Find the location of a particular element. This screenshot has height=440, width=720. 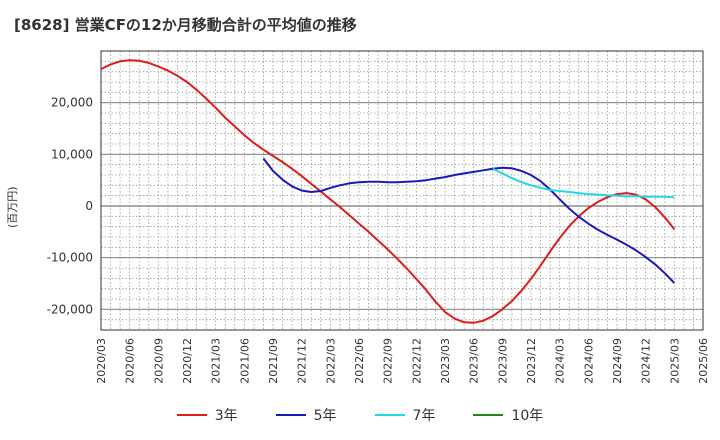

x-tick-label: 2020/12 is located at coordinates (187, 361).